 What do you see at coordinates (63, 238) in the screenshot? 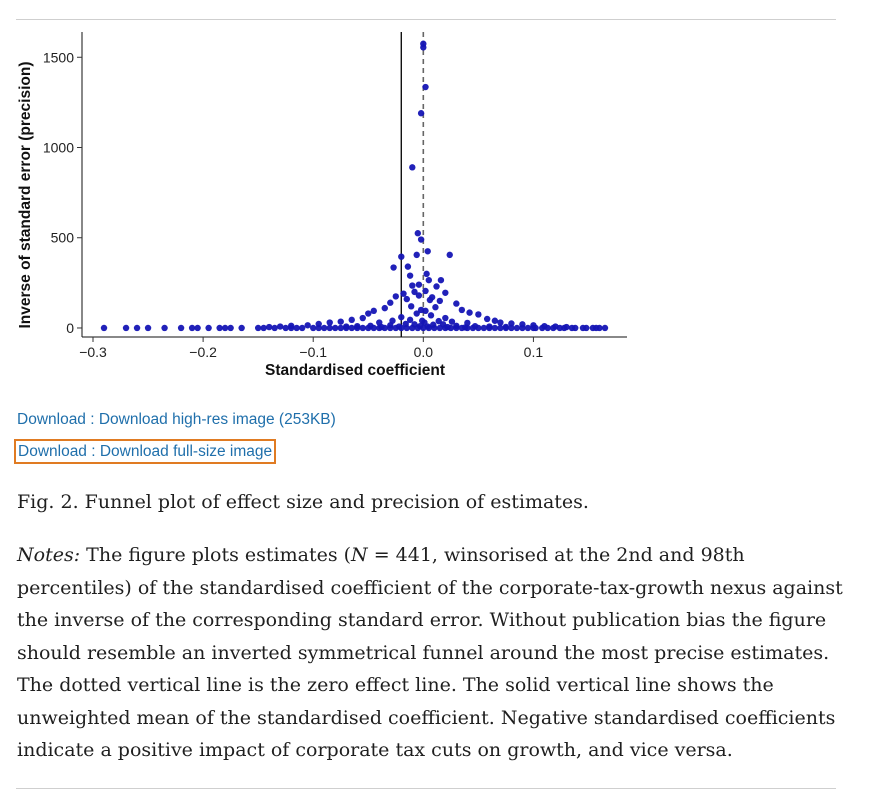
I see `y-tick-label: 500` at bounding box center [63, 238].